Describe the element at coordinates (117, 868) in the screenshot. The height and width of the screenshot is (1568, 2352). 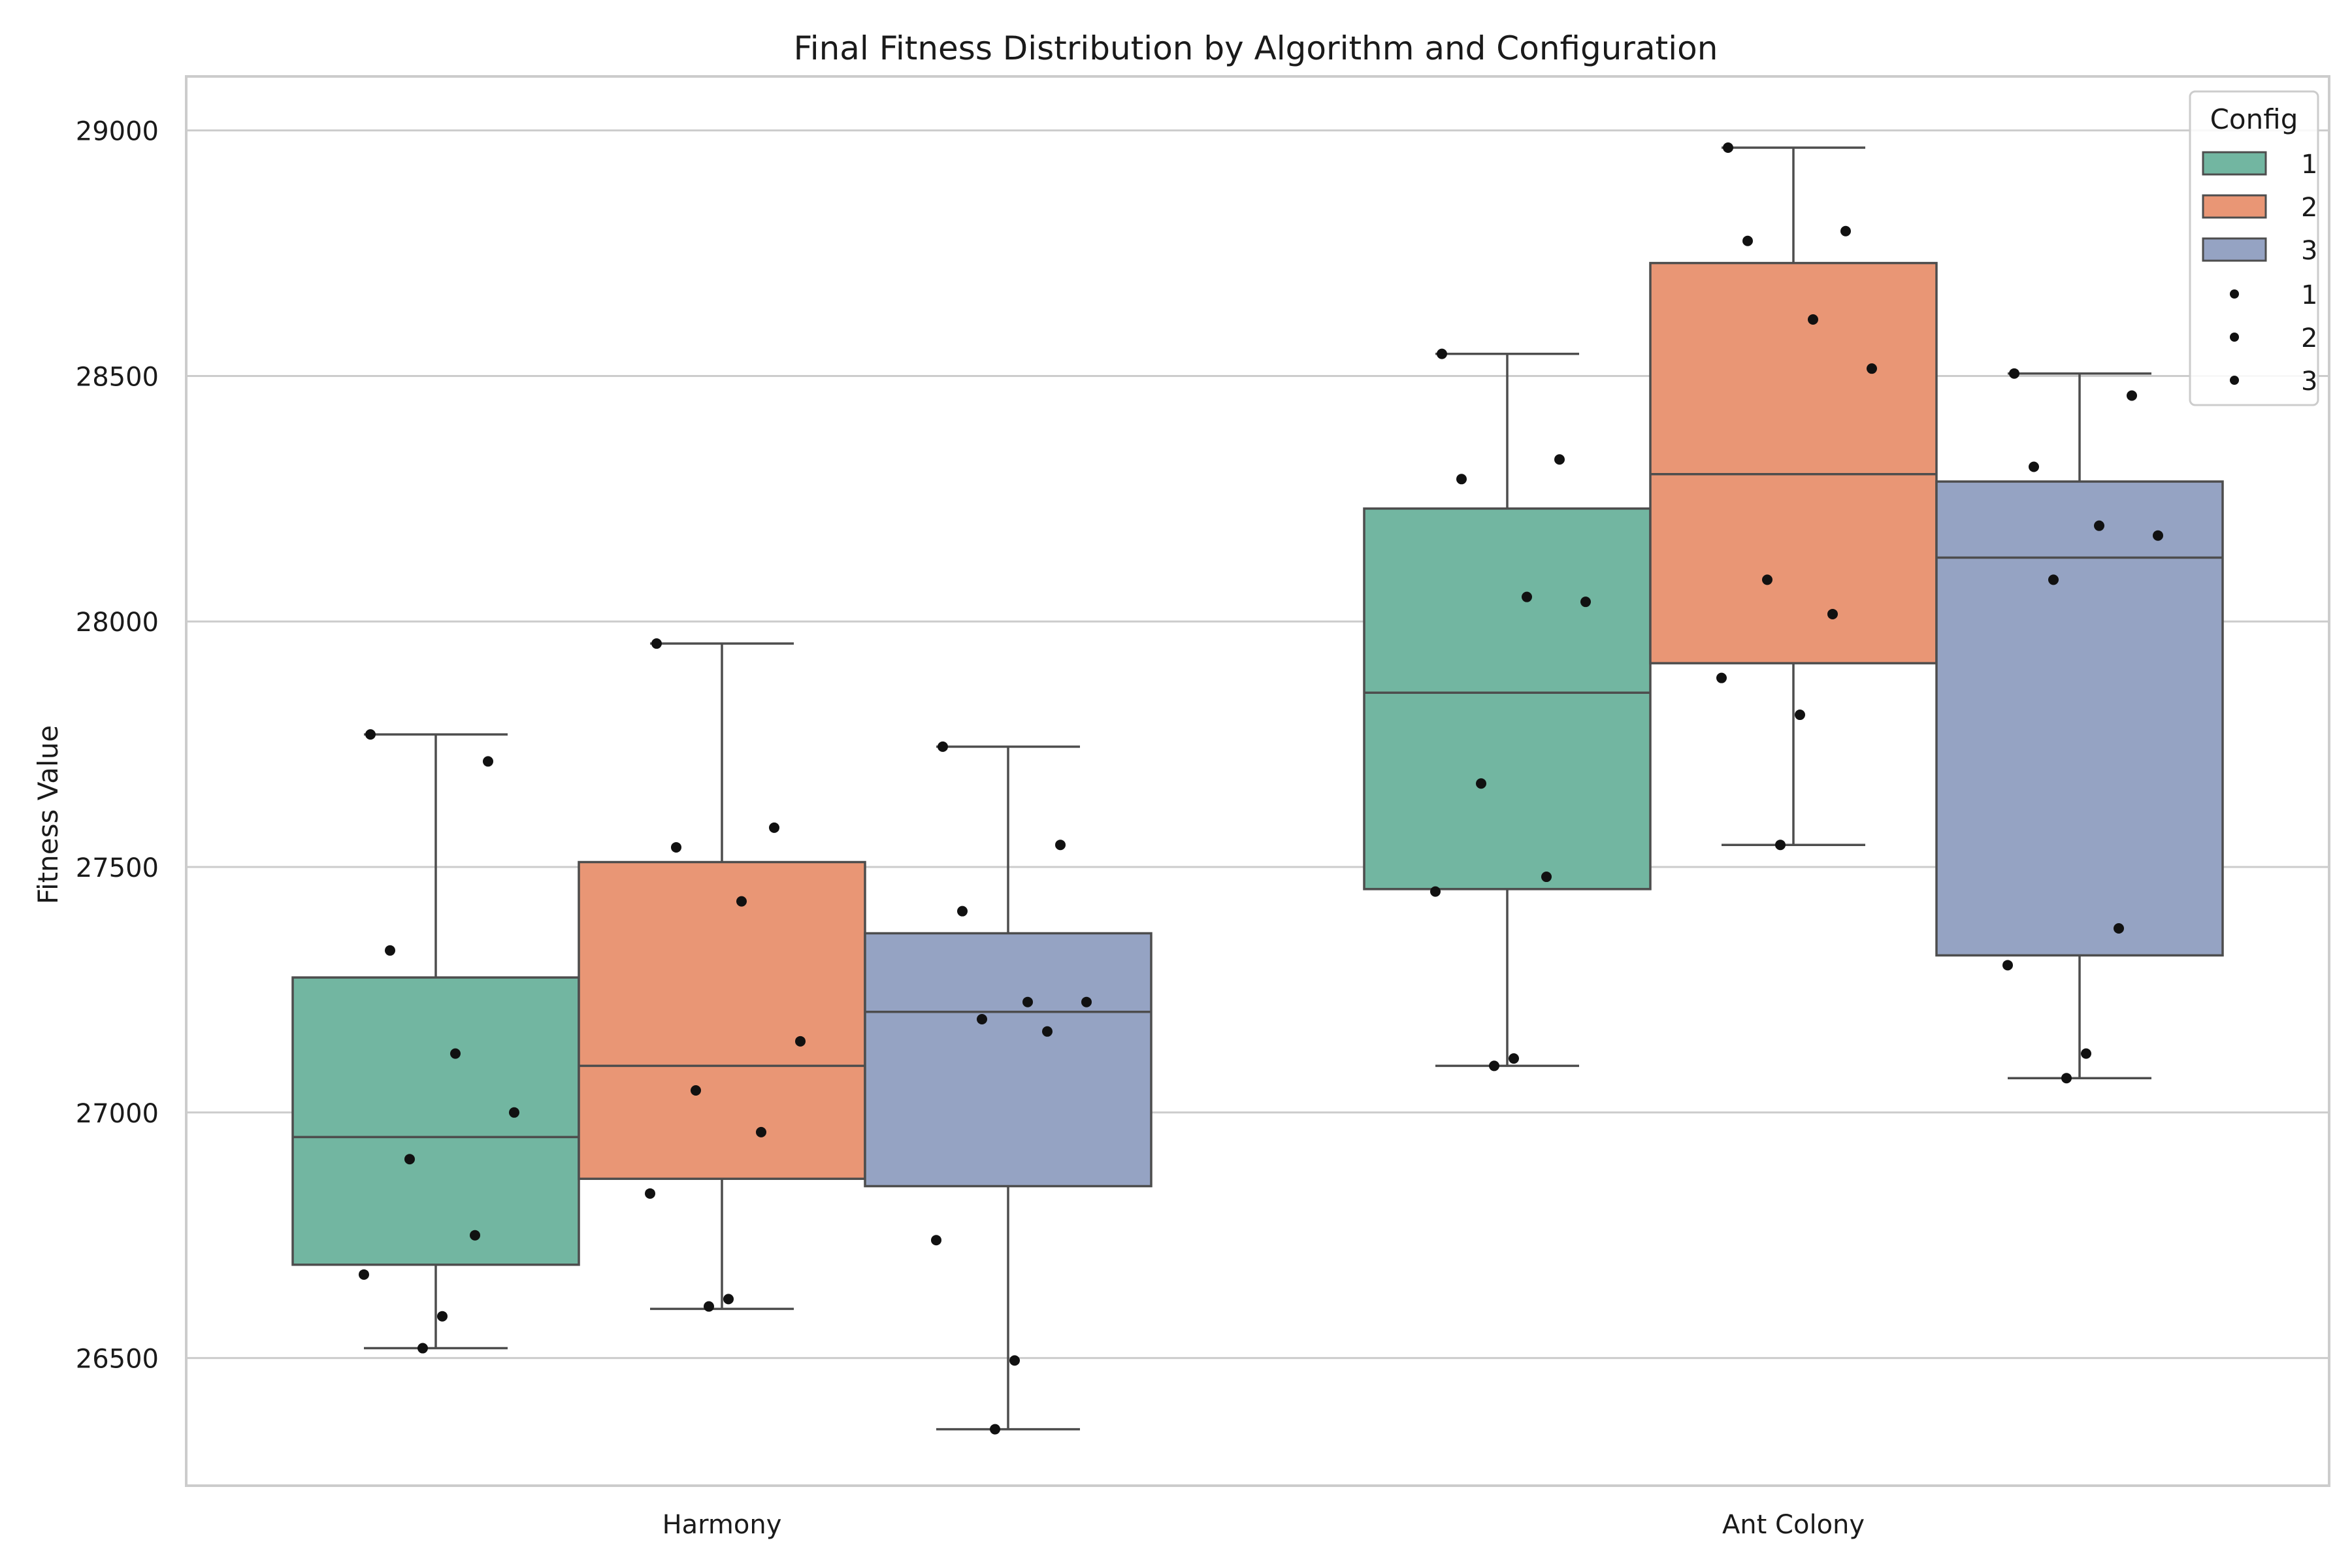
I see `y-tick-label: 27500` at that location.